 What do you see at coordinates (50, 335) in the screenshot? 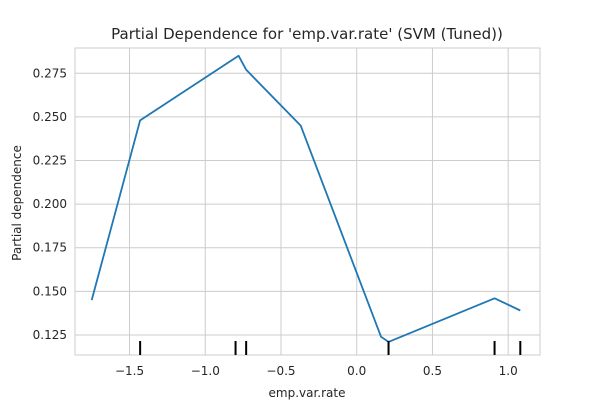
I see `y-tick-label: 0.125` at bounding box center [50, 335].